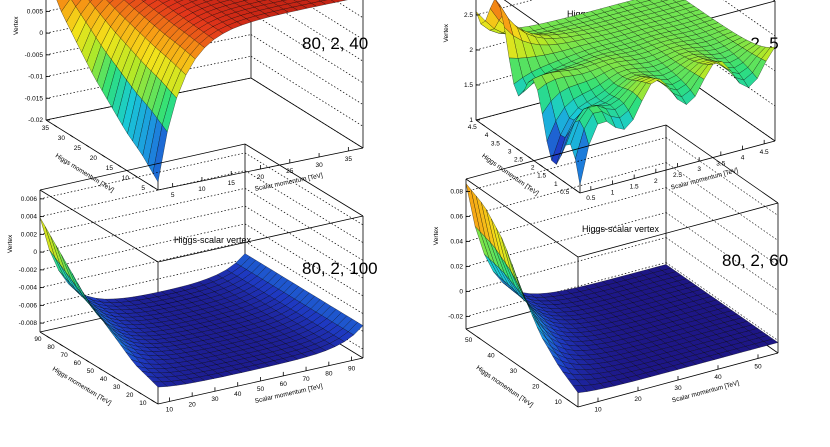  I want to click on x-tick-label: 15, so click(232, 183).